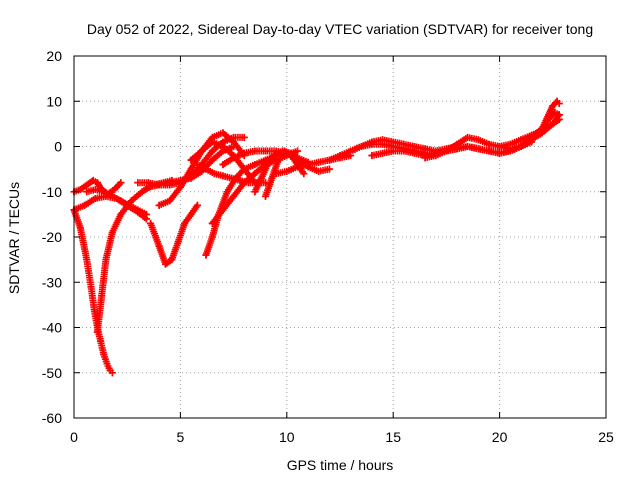 The height and width of the screenshot is (480, 640). What do you see at coordinates (54, 101) in the screenshot?
I see `y-tick-label: 10` at bounding box center [54, 101].